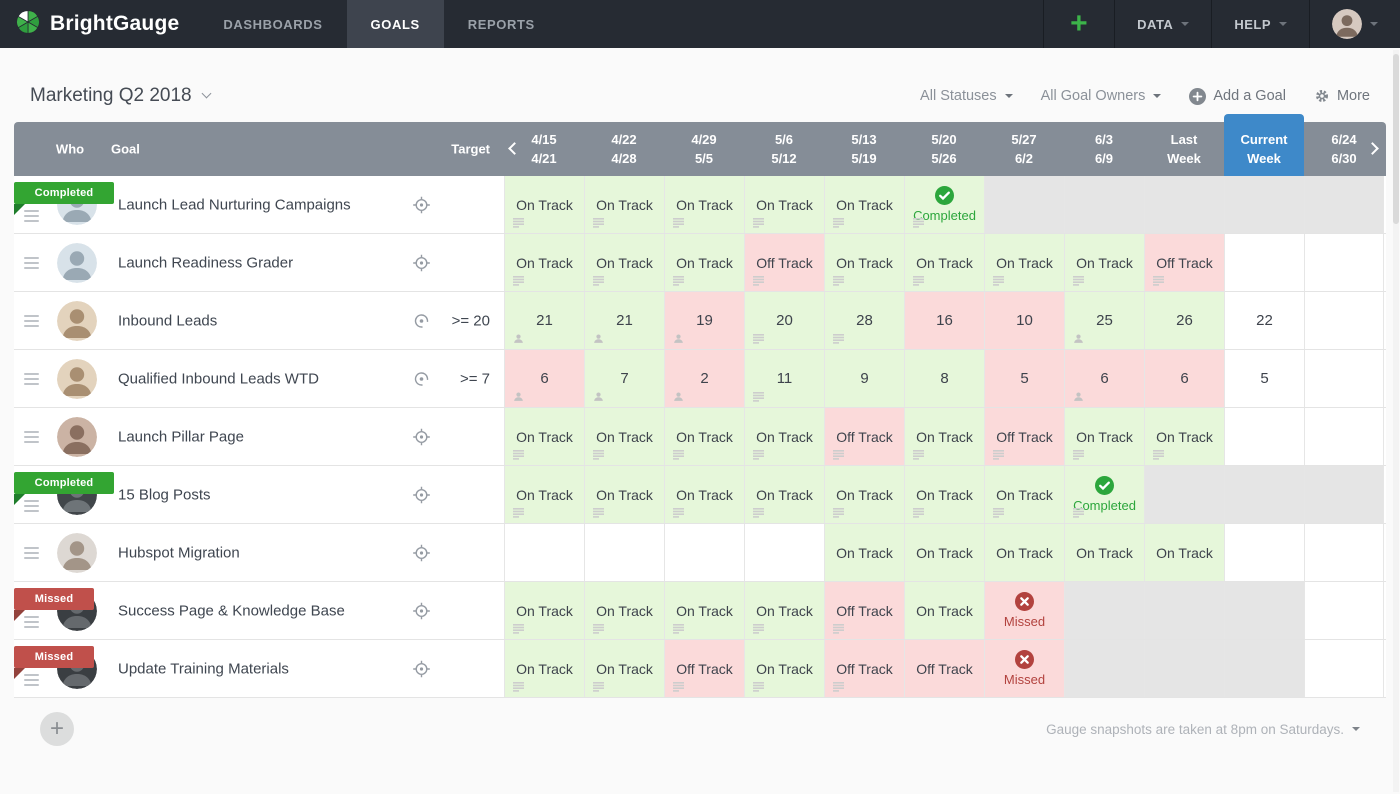  Describe the element at coordinates (1264, 320) in the screenshot. I see `week-cell: 22` at that location.